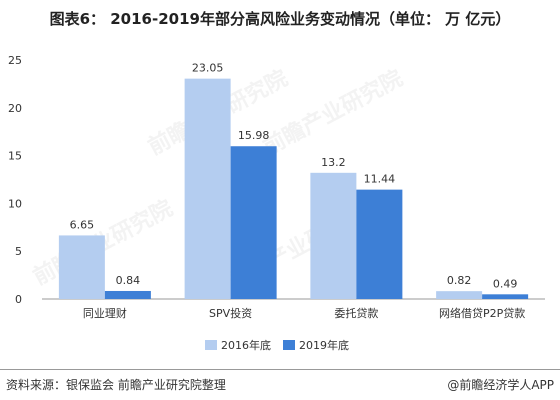 Image resolution: width=560 pixels, height=400 pixels. What do you see at coordinates (15, 203) in the screenshot?
I see `y-tick-label: 10` at bounding box center [15, 203].